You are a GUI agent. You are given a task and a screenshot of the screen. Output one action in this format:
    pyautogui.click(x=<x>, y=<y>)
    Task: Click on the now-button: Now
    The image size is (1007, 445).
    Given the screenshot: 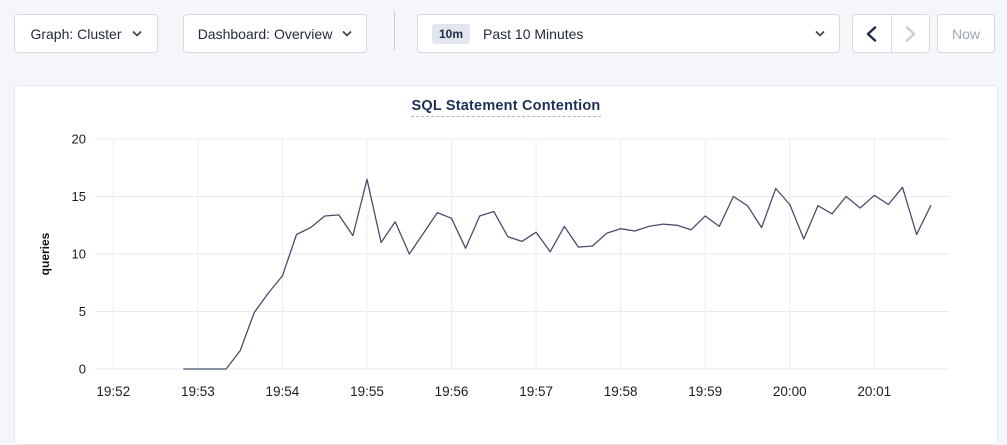 What is the action you would take?
    pyautogui.click(x=966, y=33)
    